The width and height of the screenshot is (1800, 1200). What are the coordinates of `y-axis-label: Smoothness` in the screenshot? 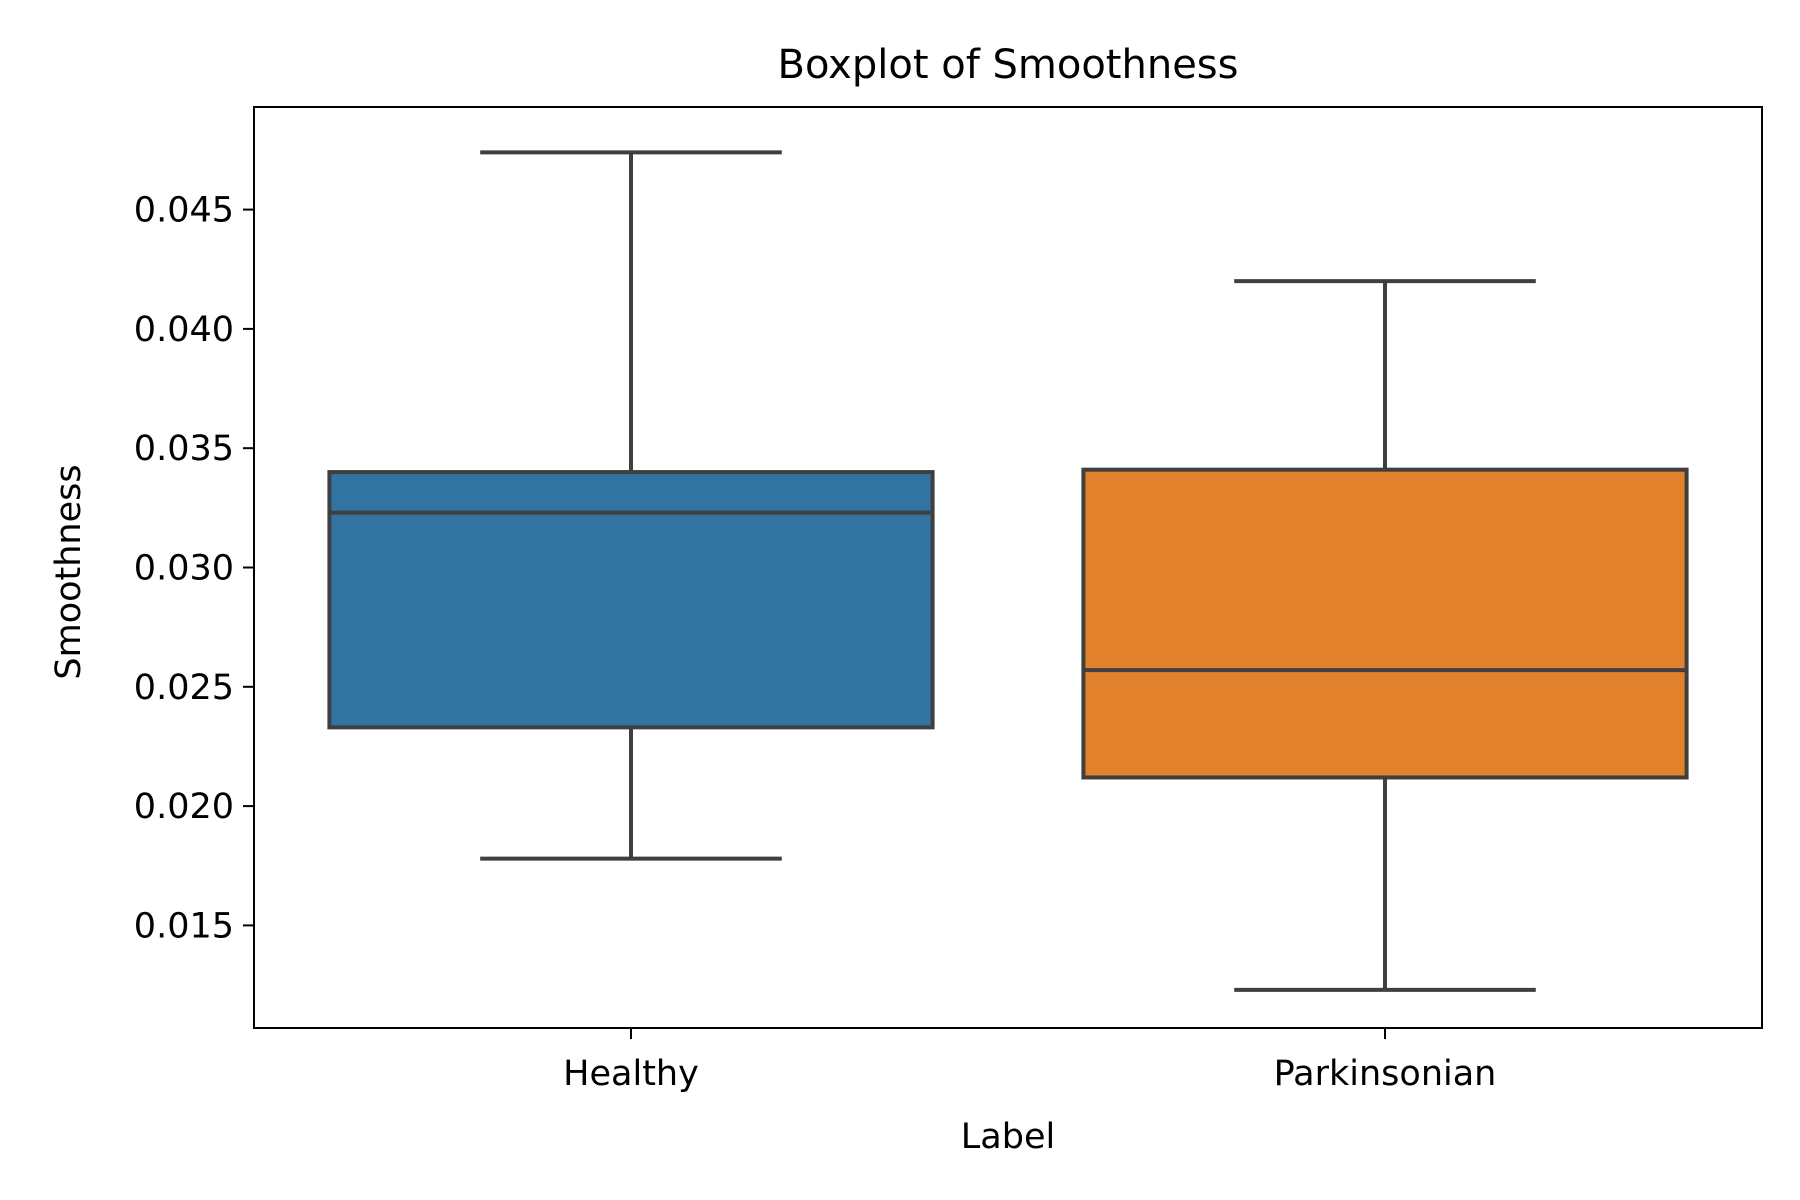 It's located at (69, 571).